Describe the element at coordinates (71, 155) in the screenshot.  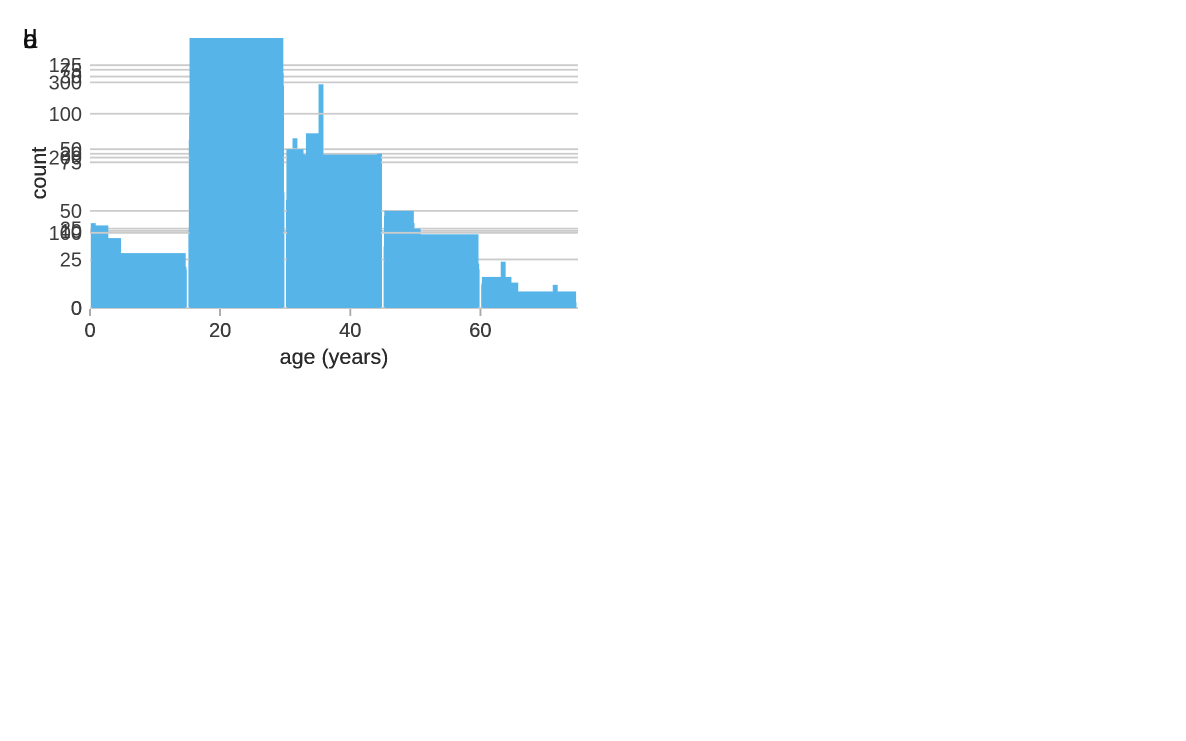
I see `y-tick-label: 20` at that location.